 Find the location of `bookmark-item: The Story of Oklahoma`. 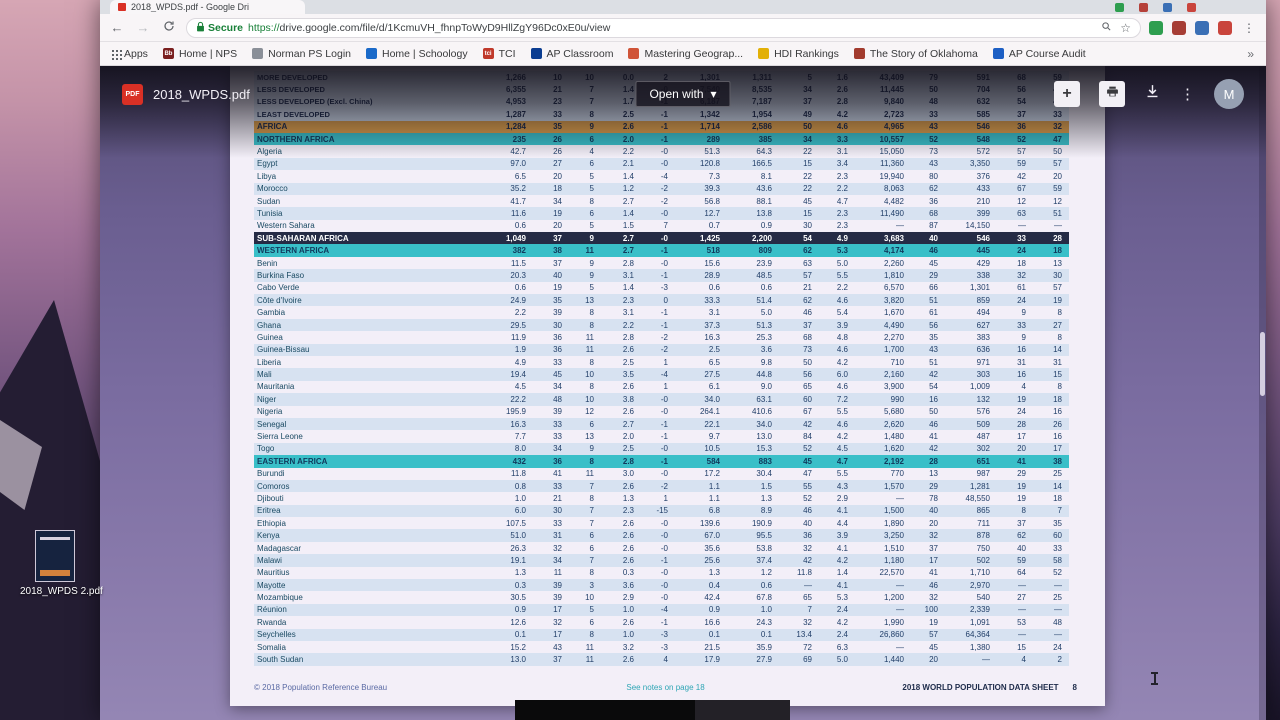

bookmark-item: The Story of Oklahoma is located at coordinates (915, 54).